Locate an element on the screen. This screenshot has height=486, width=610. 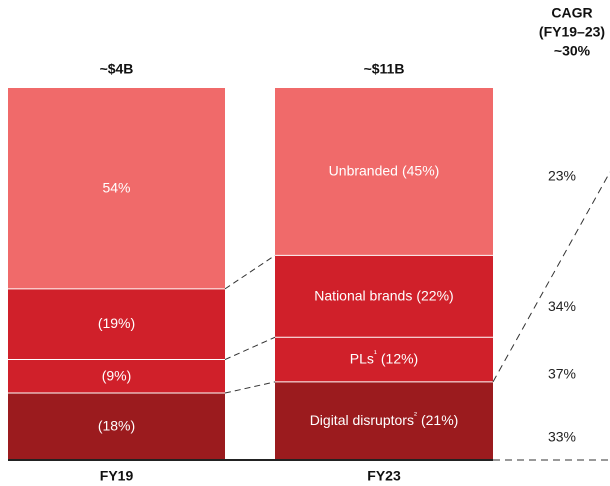
value-label: 54% is located at coordinates (116, 187).